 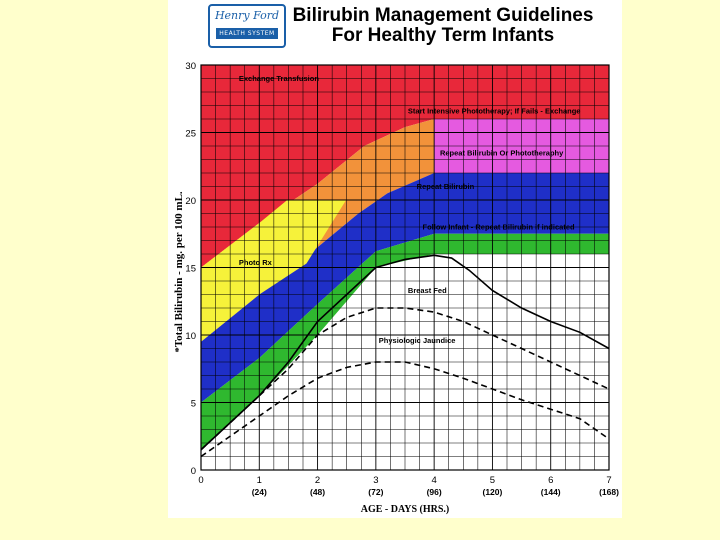 I want to click on x-tick-day-label: 0, so click(x=200, y=480).